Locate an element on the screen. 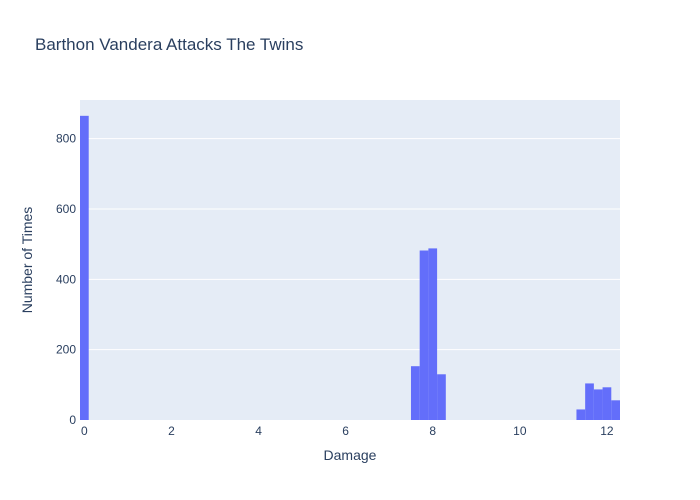 The width and height of the screenshot is (700, 500). x-axis-ticks: 0 2 4 6 8 10 12 is located at coordinates (347, 431).